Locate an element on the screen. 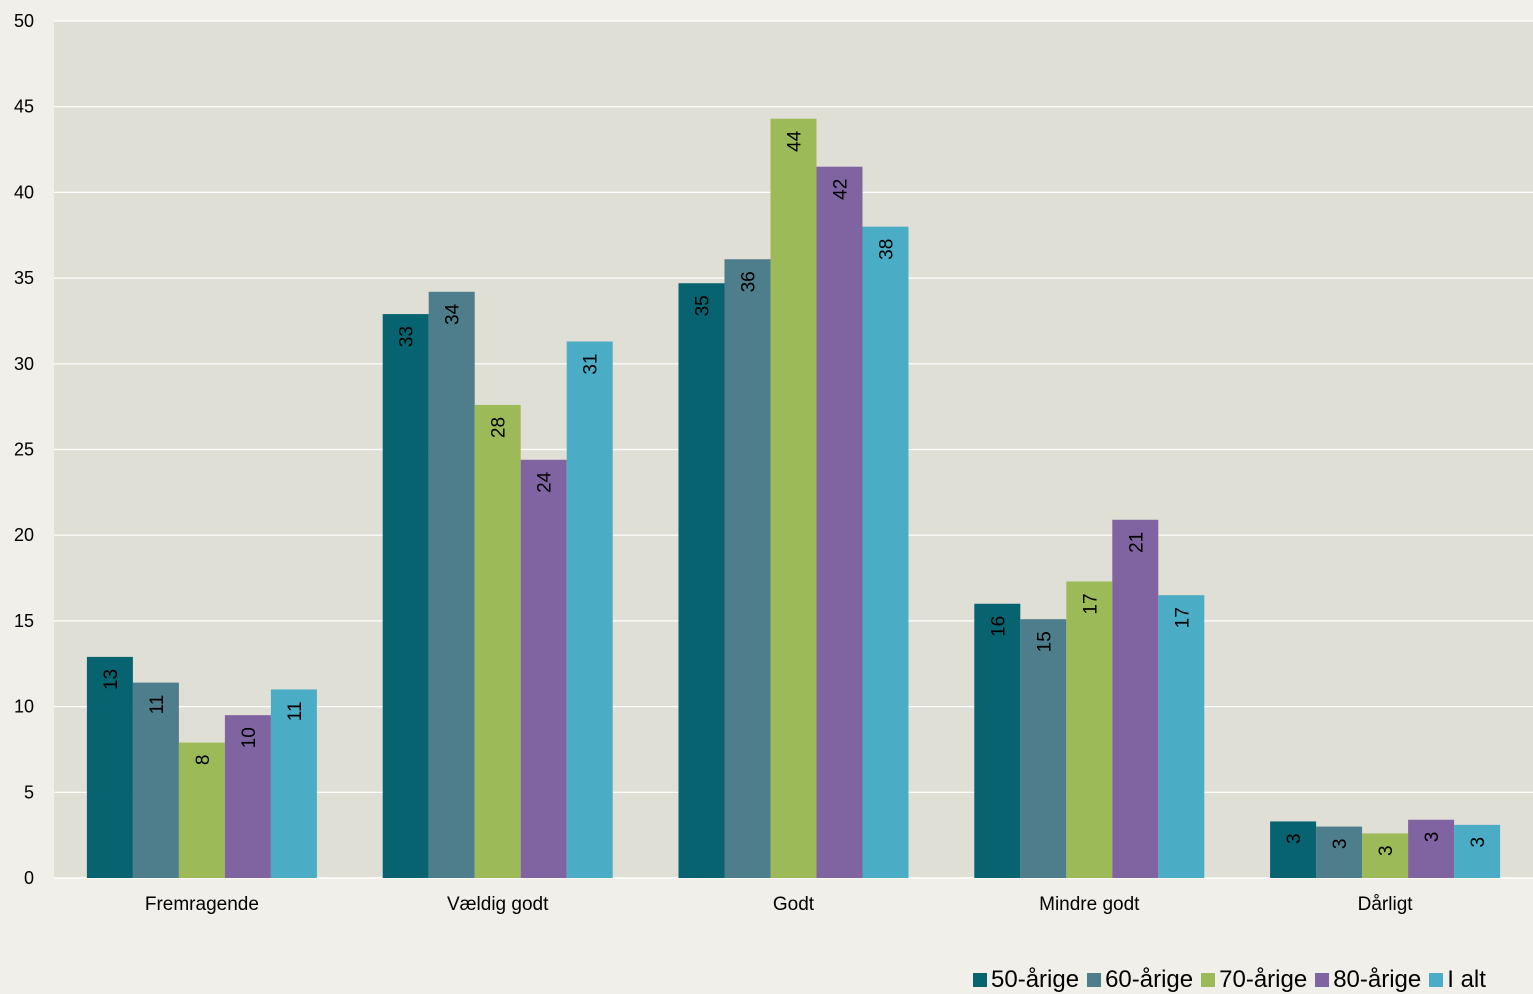 The height and width of the screenshot is (994, 1533). x-tick-label: Fremragende is located at coordinates (202, 904).